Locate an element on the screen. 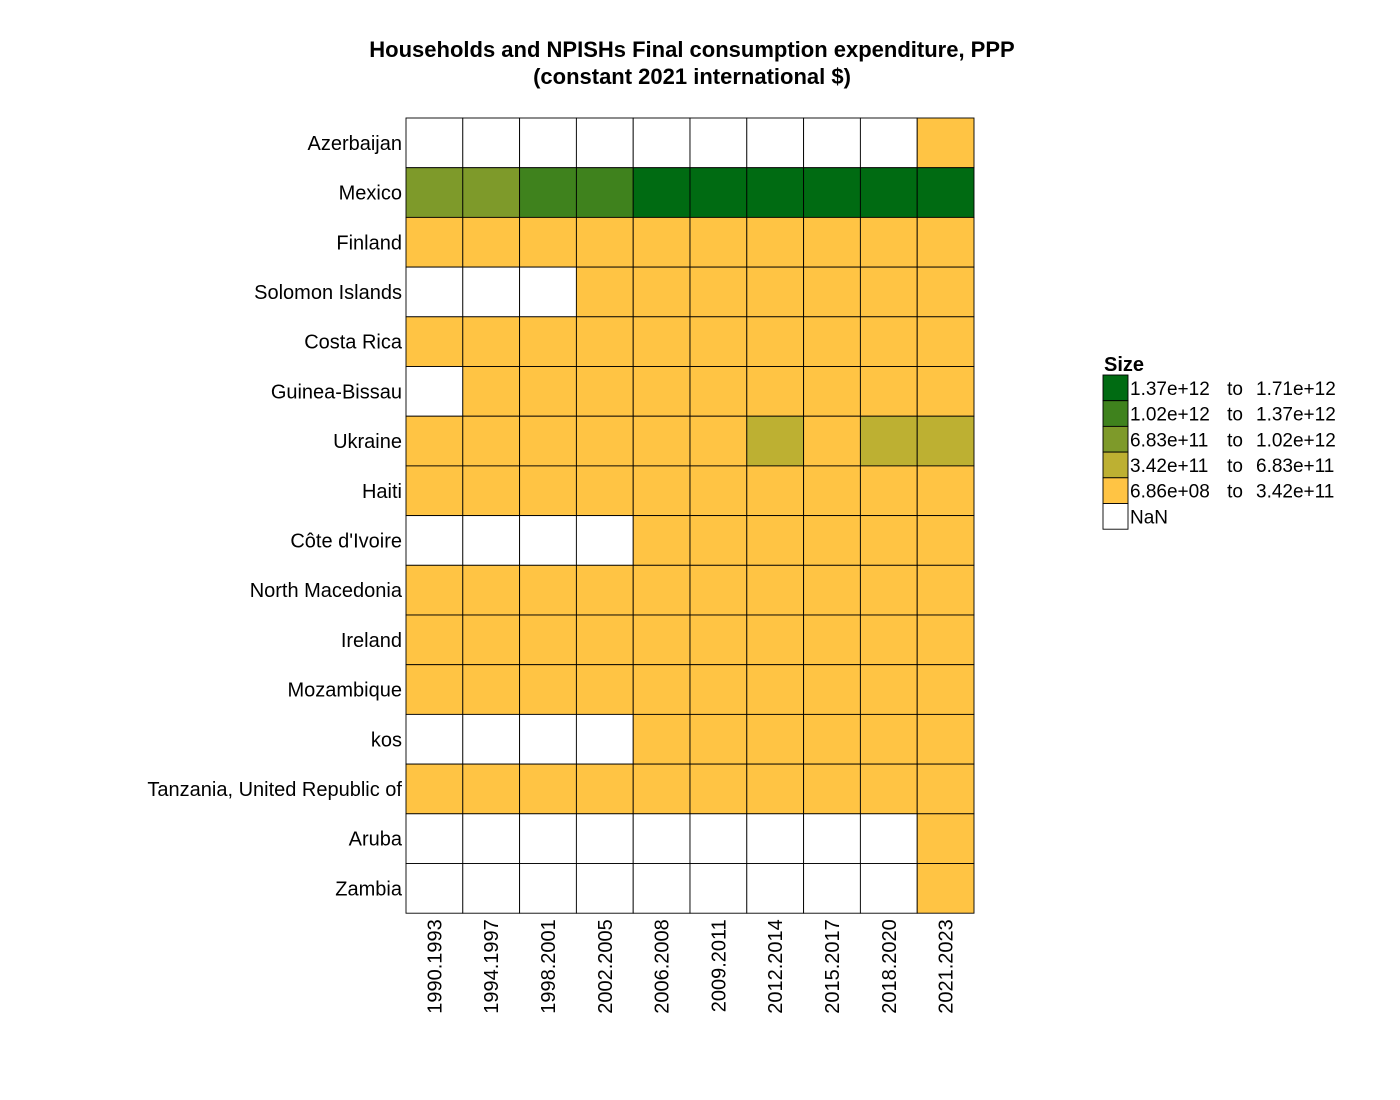 This screenshot has width=1400, height=1100. row-label: Ukraine is located at coordinates (367, 442).